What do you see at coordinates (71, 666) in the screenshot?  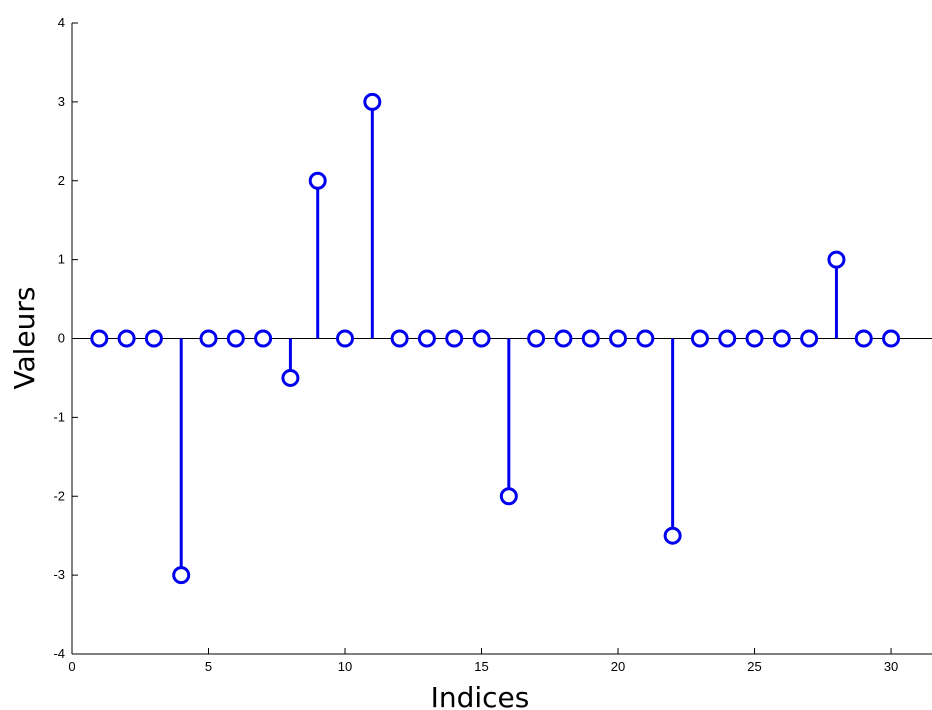 I see `x-tick-label: 0` at bounding box center [71, 666].